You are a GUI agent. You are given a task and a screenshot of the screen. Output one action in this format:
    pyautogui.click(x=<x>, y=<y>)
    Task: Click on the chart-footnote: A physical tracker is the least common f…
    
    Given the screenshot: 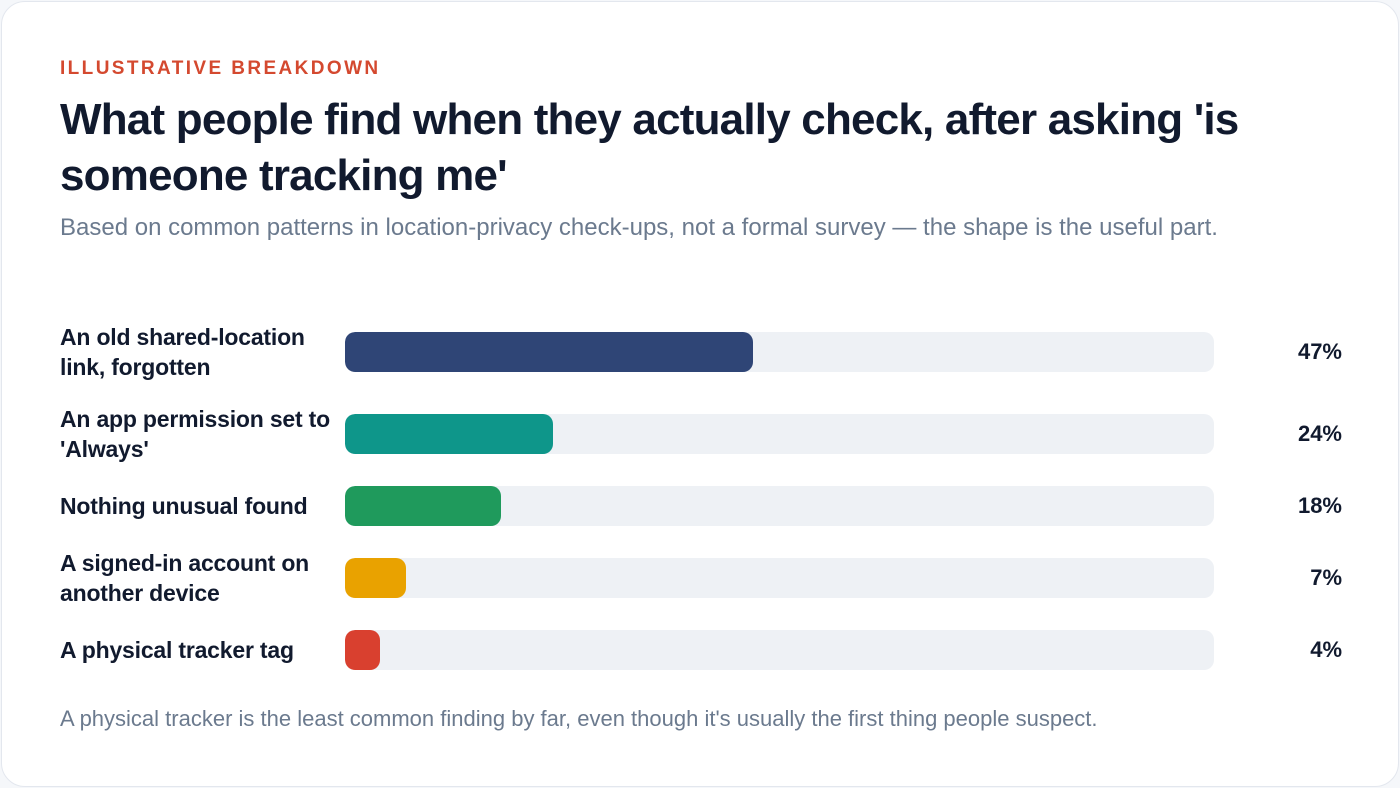 What is the action you would take?
    pyautogui.click(x=579, y=718)
    